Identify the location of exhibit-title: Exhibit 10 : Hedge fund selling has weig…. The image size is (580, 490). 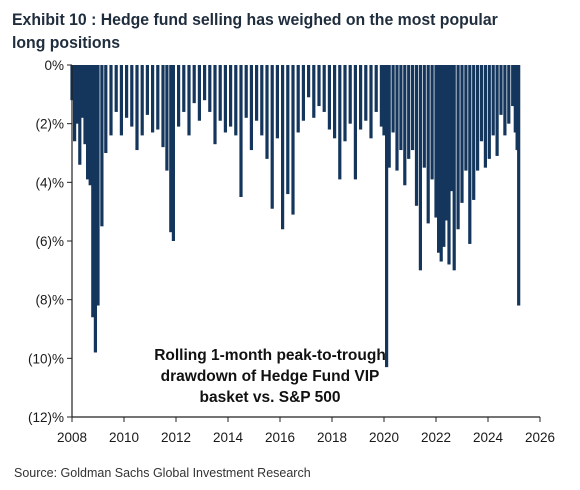
(255, 31).